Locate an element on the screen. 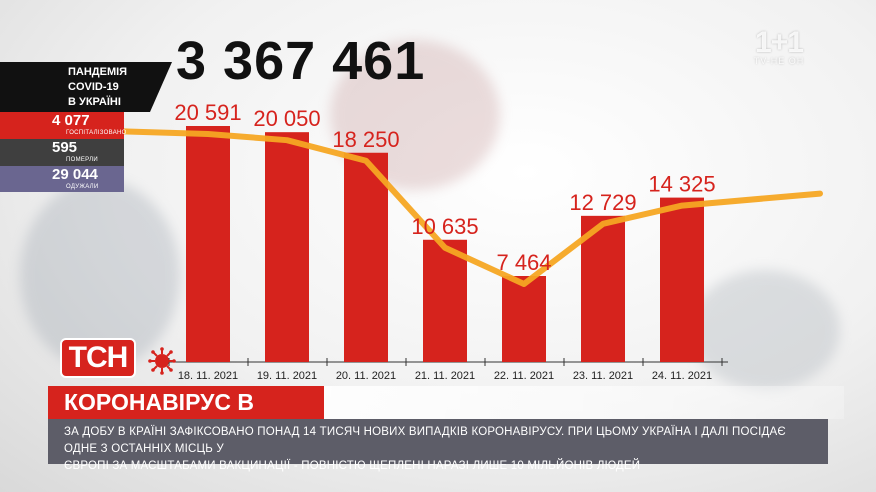 This screenshot has width=876, height=492. x-tick-label: 24. 11. 2021 is located at coordinates (682, 376).